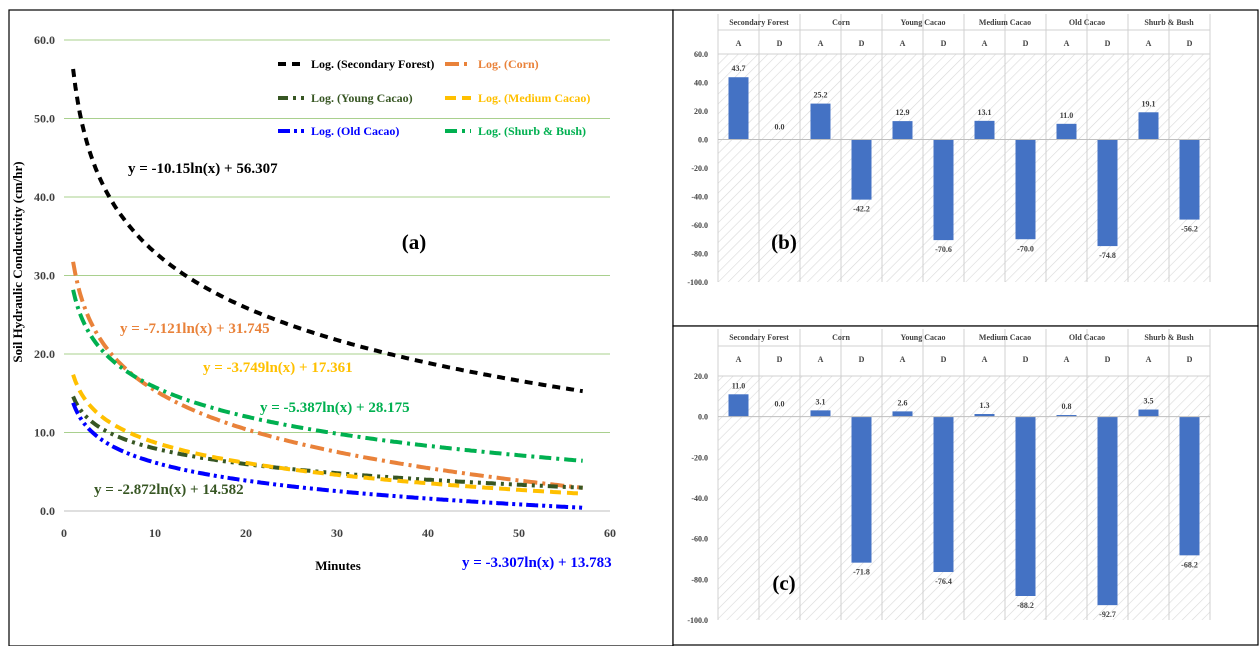 The image size is (1259, 646). I want to click on chart-a-legend-label: Log. (Corn), so click(508, 64).